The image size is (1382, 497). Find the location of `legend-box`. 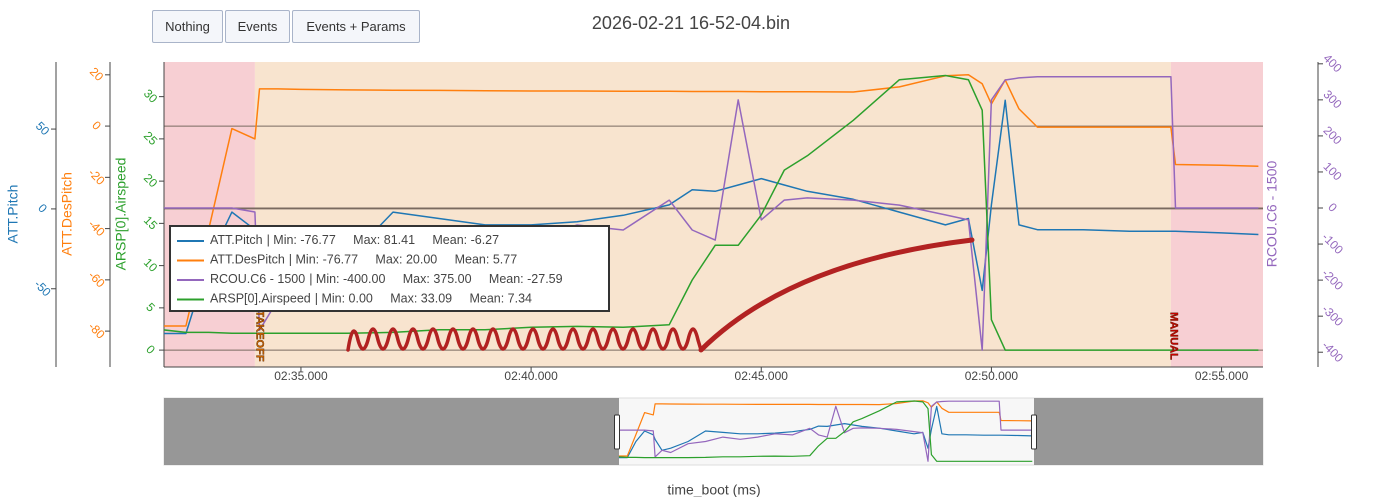

legend-box is located at coordinates (389, 268).